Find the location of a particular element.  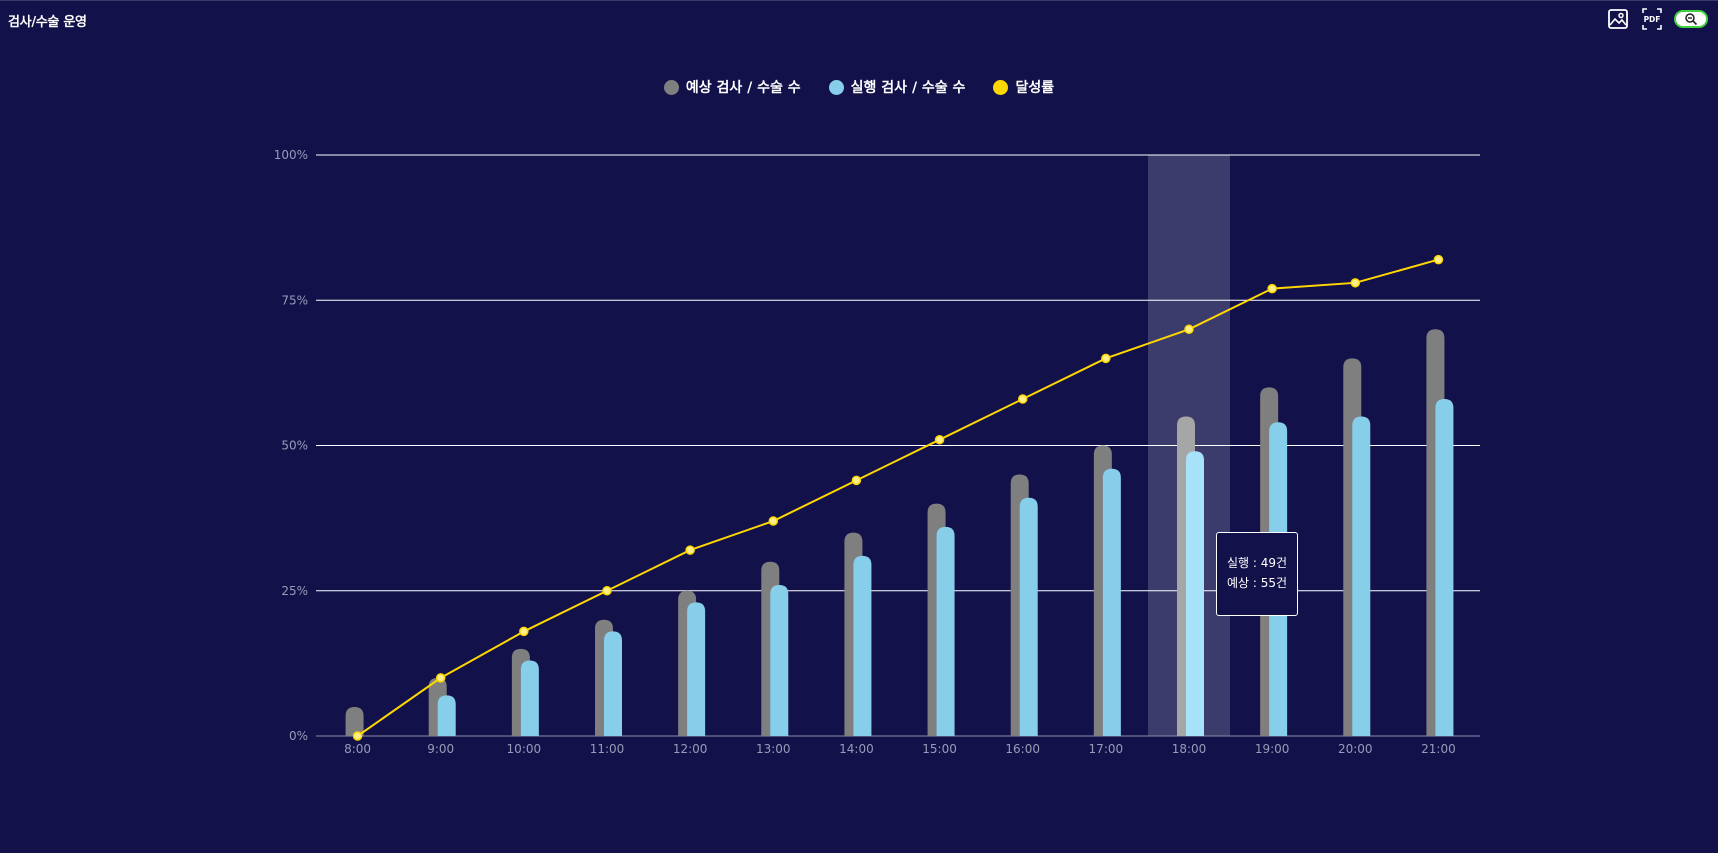

legend-item-actual: 실행 검사 / 수술 수 is located at coordinates (897, 87).